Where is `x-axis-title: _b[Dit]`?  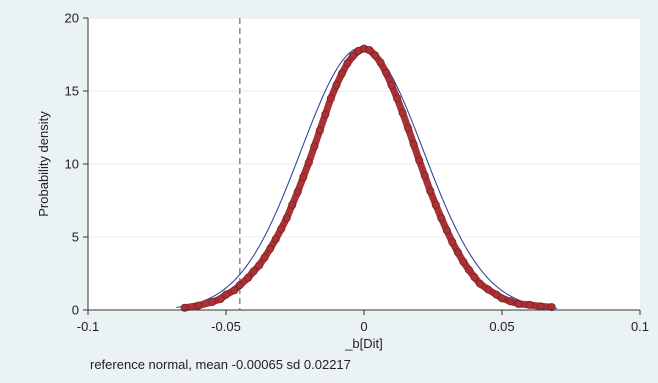 x-axis-title: _b[Dit] is located at coordinates (363, 343).